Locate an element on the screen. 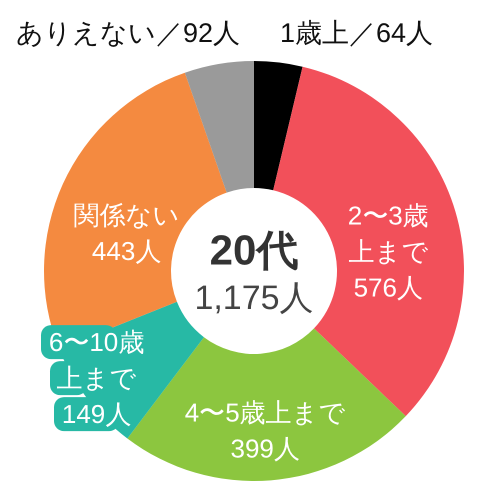 The width and height of the screenshot is (480, 490). slice-label: ありえない is located at coordinates (86, 33).